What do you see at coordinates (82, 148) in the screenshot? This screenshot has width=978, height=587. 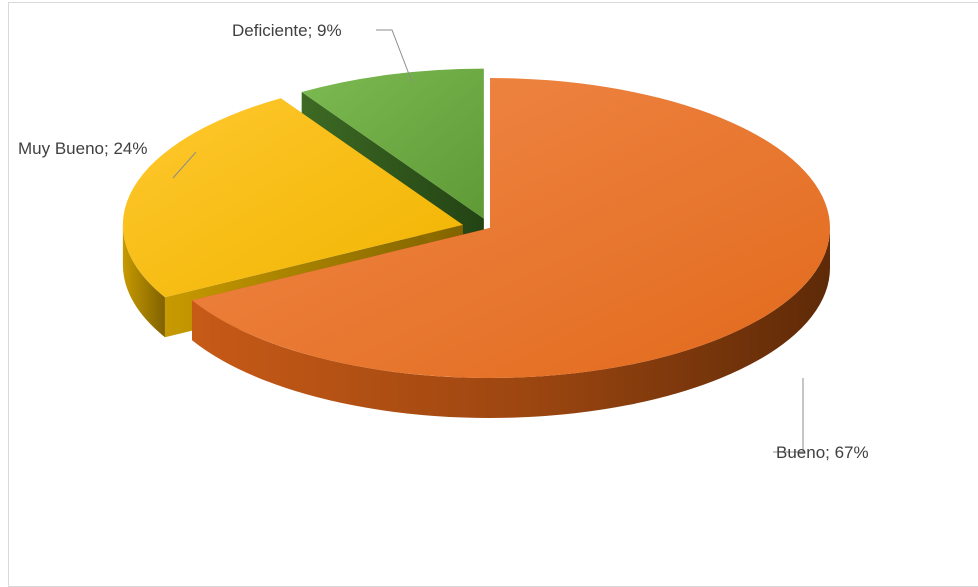 I see `slice-label-muy-bueno: Muy Bueno; 24%` at bounding box center [82, 148].